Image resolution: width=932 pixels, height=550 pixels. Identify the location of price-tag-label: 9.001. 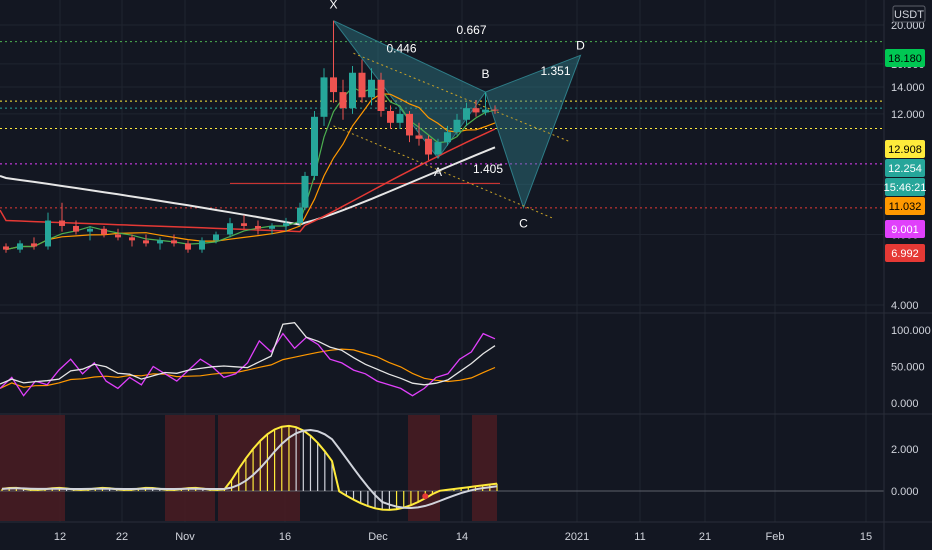
(905, 230).